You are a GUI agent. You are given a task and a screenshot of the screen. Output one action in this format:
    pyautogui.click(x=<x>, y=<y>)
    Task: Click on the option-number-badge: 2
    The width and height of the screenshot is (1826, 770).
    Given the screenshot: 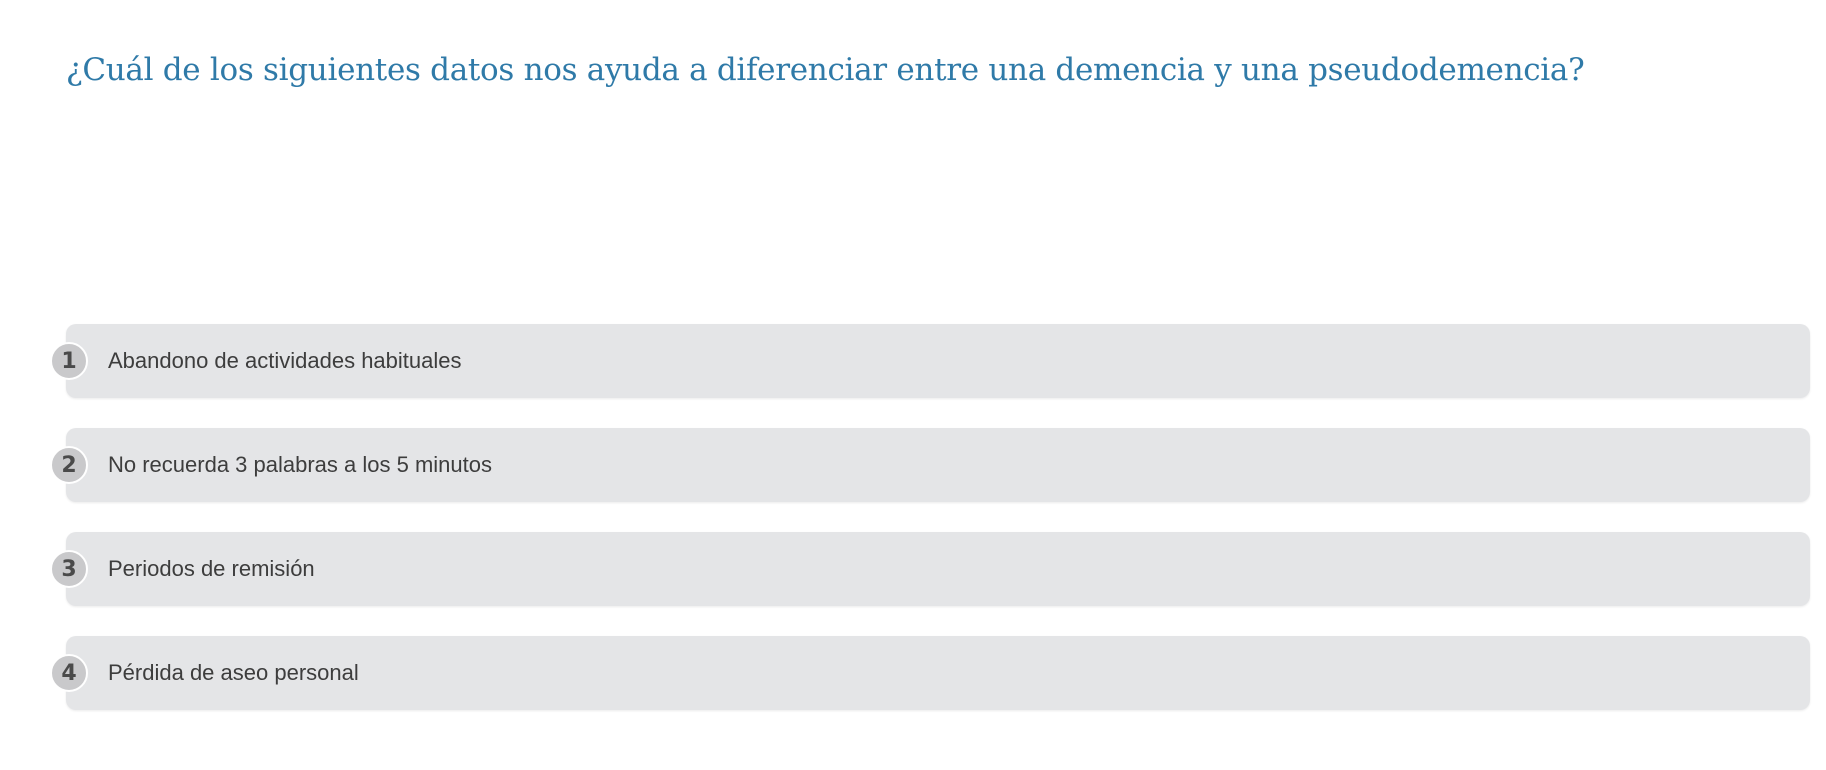 What is the action you would take?
    pyautogui.click(x=69, y=465)
    